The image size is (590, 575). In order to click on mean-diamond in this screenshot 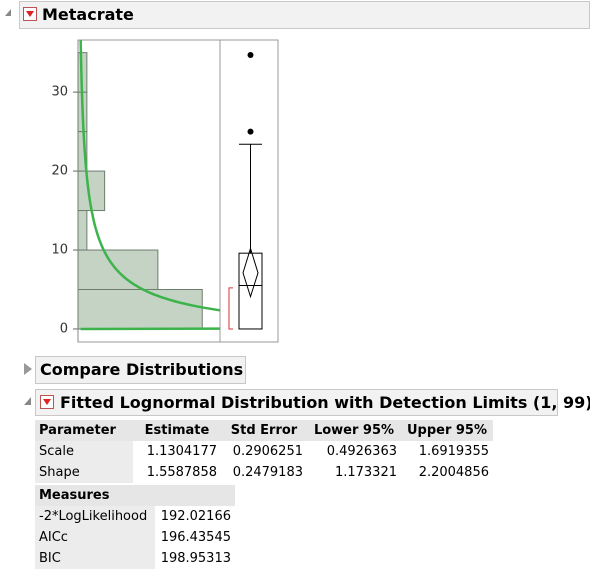, I will do `click(250, 272)`.